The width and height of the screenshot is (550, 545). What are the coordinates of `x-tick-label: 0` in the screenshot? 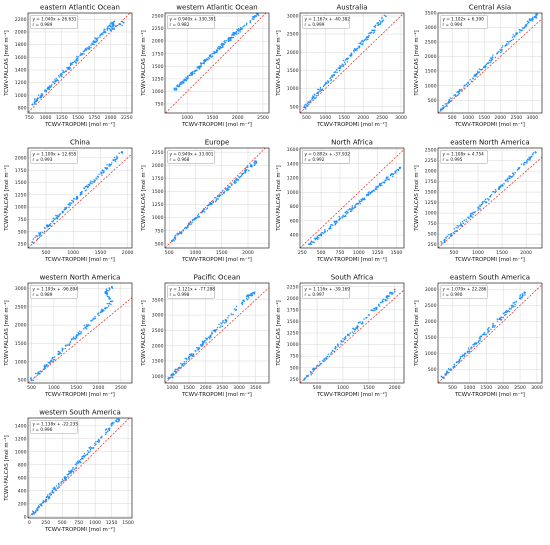 It's located at (29, 523).